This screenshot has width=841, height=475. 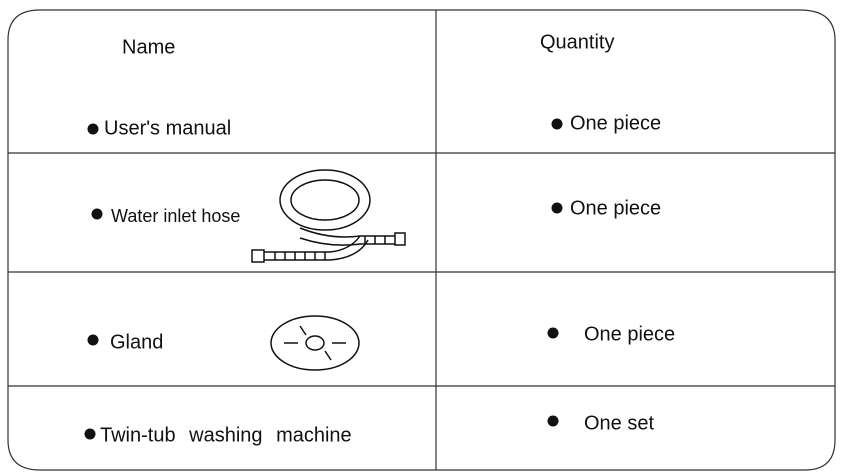 I want to click on item-quantity: One set, so click(x=619, y=423).